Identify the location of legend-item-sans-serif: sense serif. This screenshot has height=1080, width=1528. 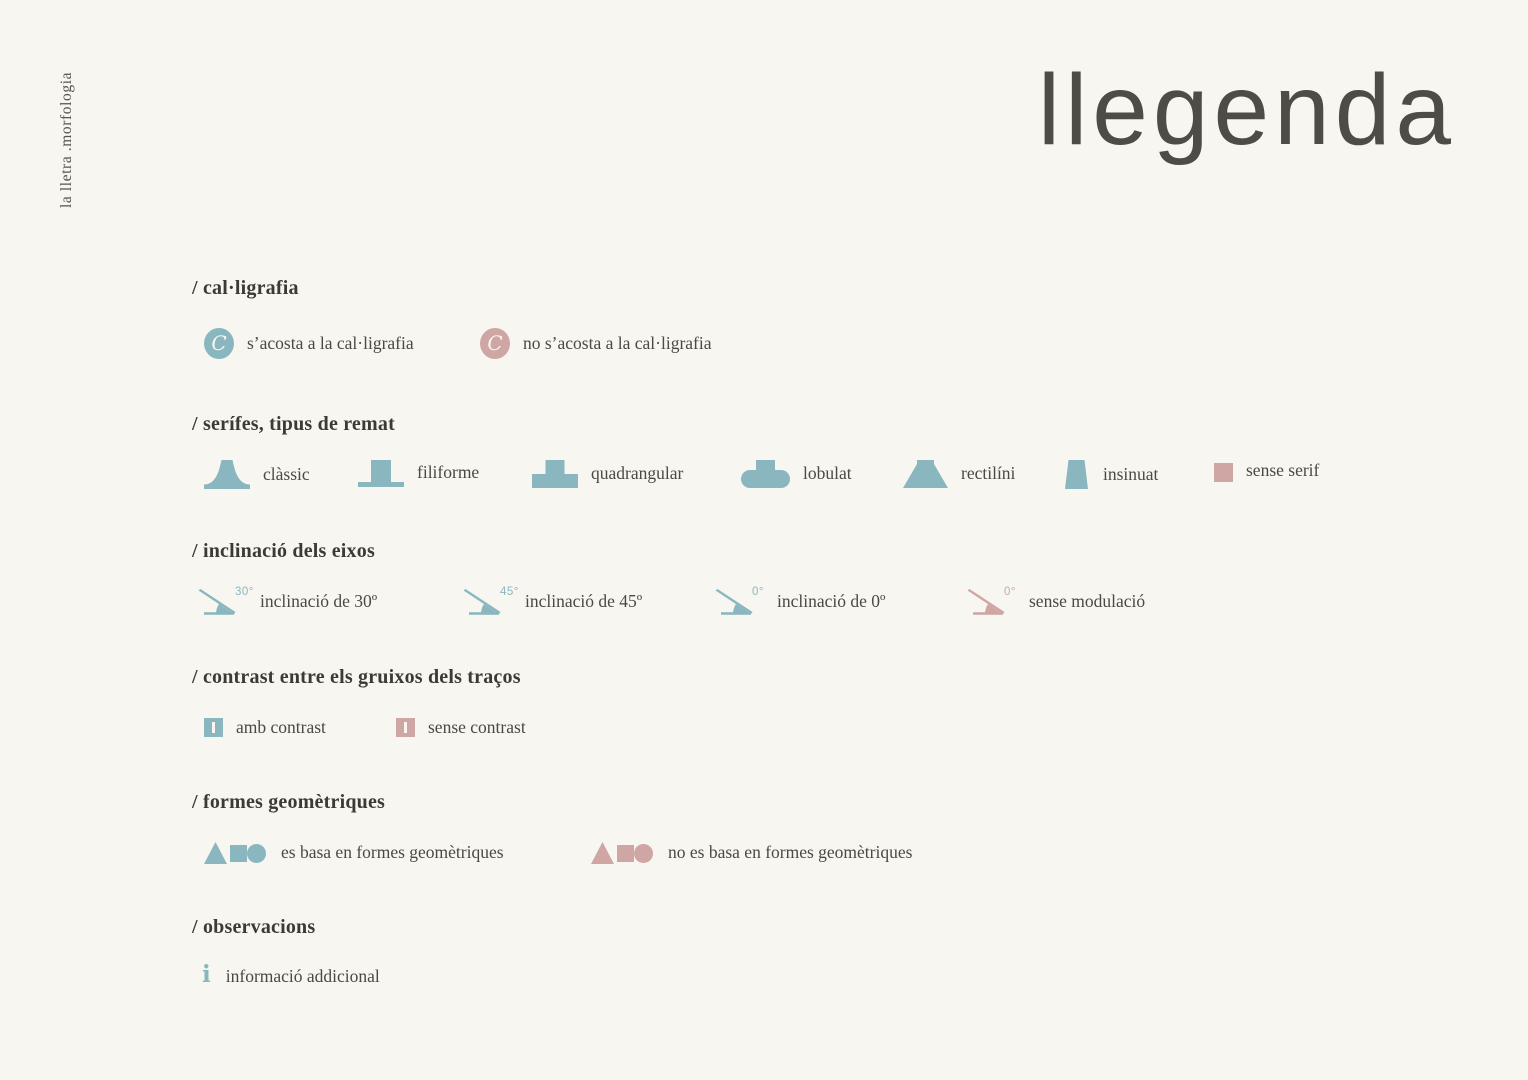
(1266, 472).